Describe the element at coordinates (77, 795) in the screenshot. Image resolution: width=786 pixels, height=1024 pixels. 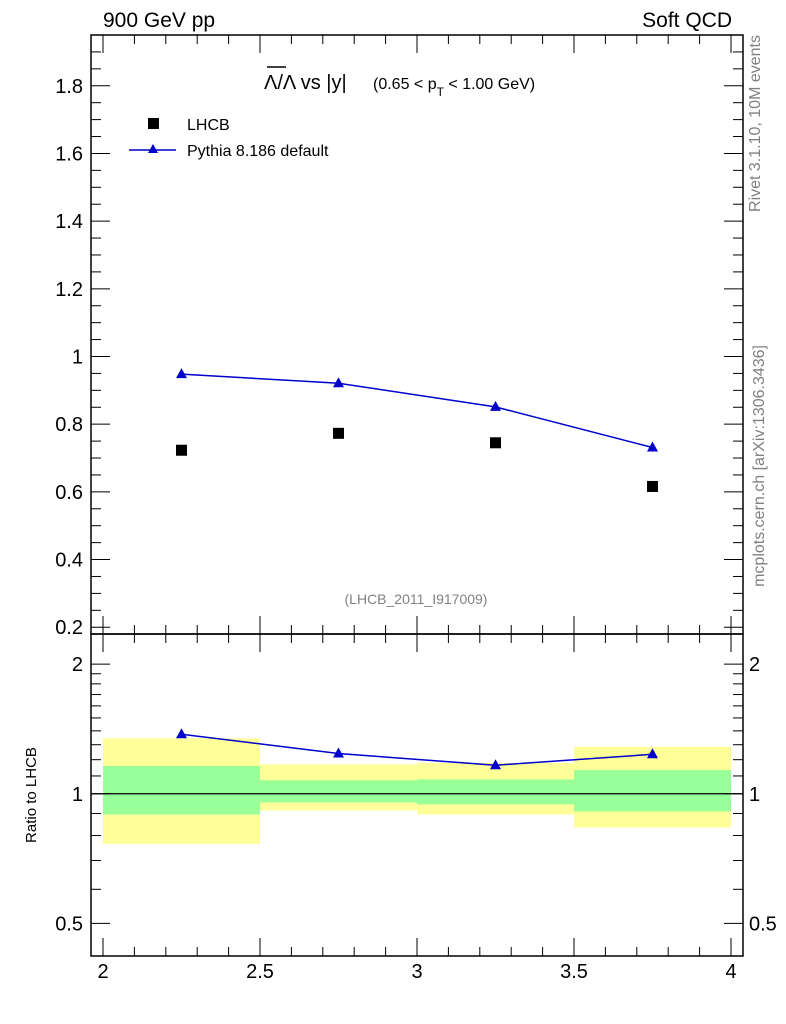
I see `ratio-y-tick-label-left: 1` at that location.